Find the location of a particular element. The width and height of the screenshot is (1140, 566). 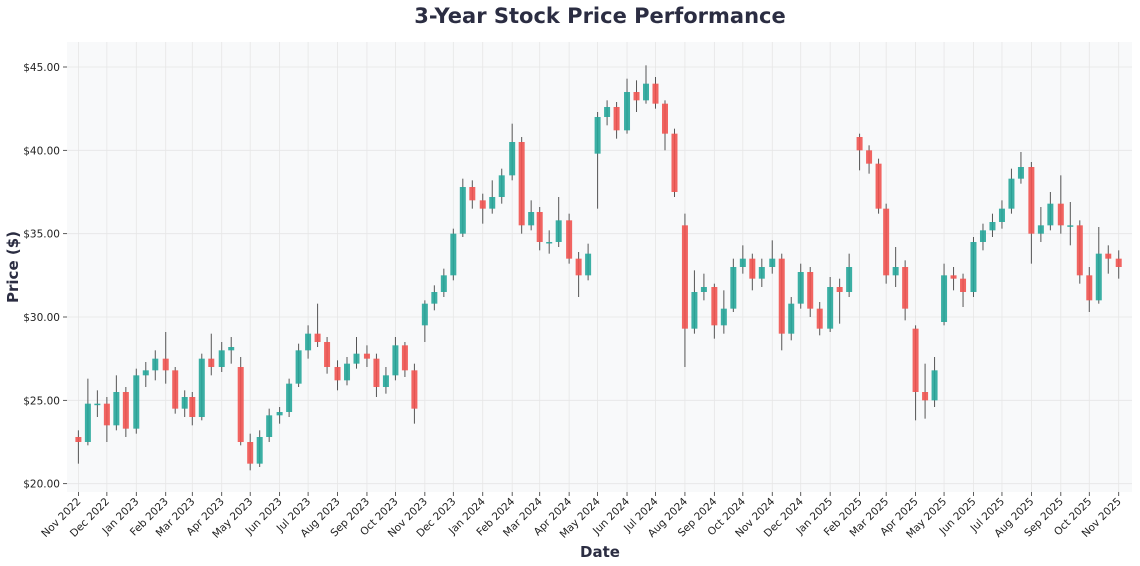

y-tick-label: $30.00 is located at coordinates (41, 318).